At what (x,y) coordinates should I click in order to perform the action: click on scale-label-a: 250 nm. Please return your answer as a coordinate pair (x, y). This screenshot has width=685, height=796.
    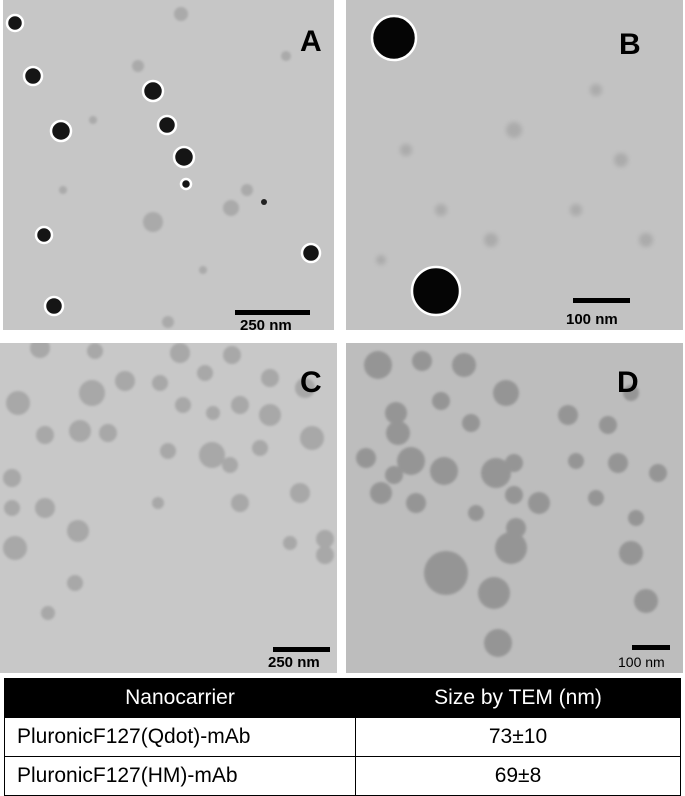
    Looking at the image, I should click on (266, 323).